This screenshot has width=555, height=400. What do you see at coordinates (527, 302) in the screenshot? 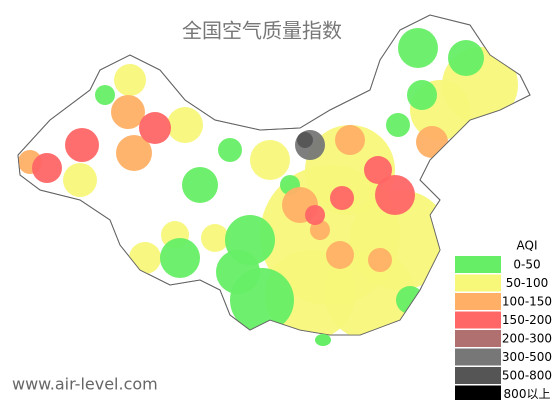
I see `legend-label: 100-150` at bounding box center [527, 302].